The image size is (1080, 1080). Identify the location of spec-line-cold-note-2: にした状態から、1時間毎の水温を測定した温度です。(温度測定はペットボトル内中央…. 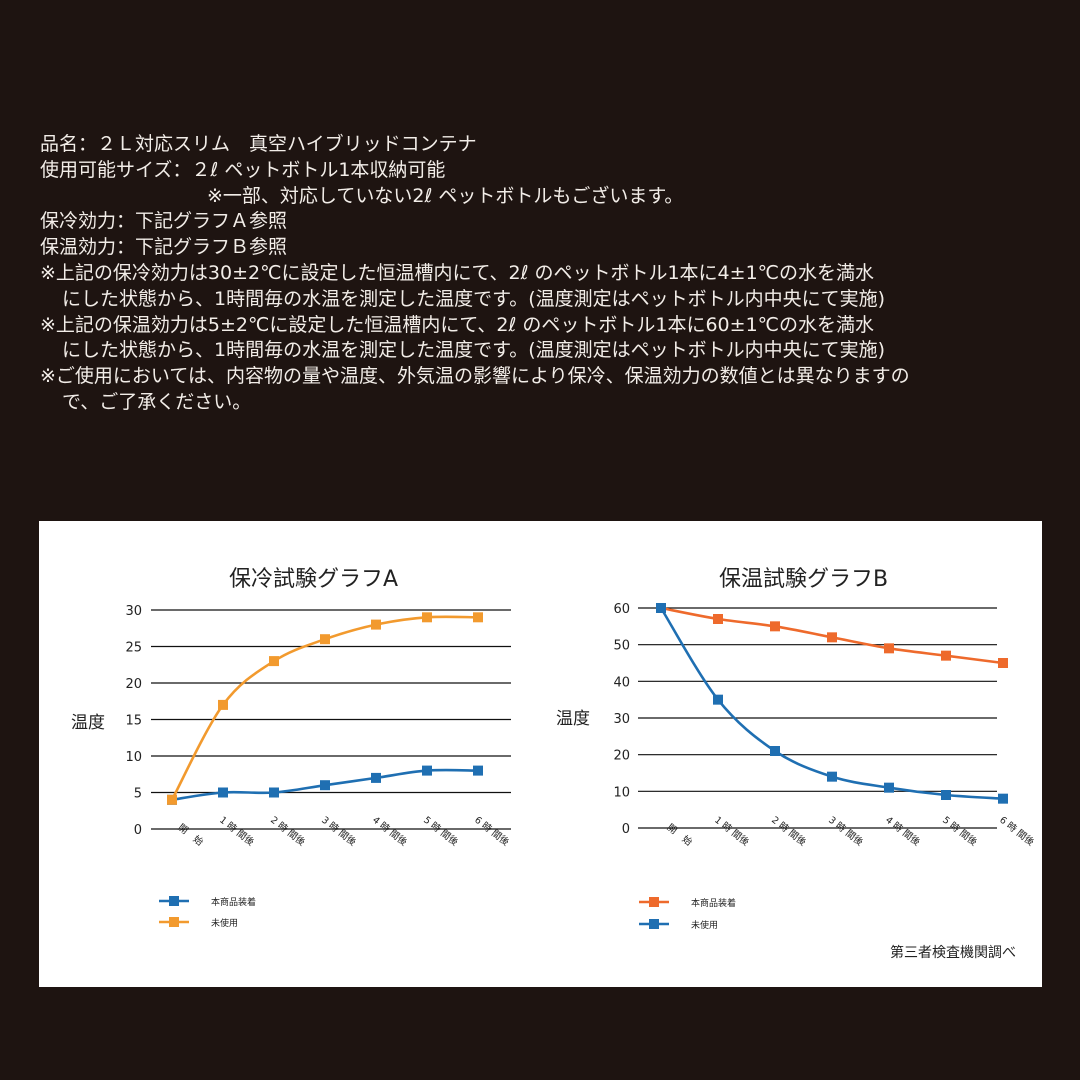
(474, 298).